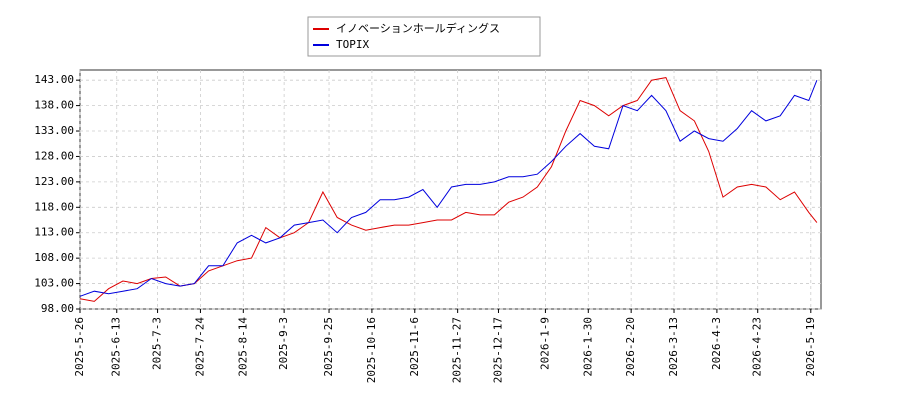 This screenshot has height=404, width=900. I want to click on x-tick-label: 2025-11-27, so click(457, 350).